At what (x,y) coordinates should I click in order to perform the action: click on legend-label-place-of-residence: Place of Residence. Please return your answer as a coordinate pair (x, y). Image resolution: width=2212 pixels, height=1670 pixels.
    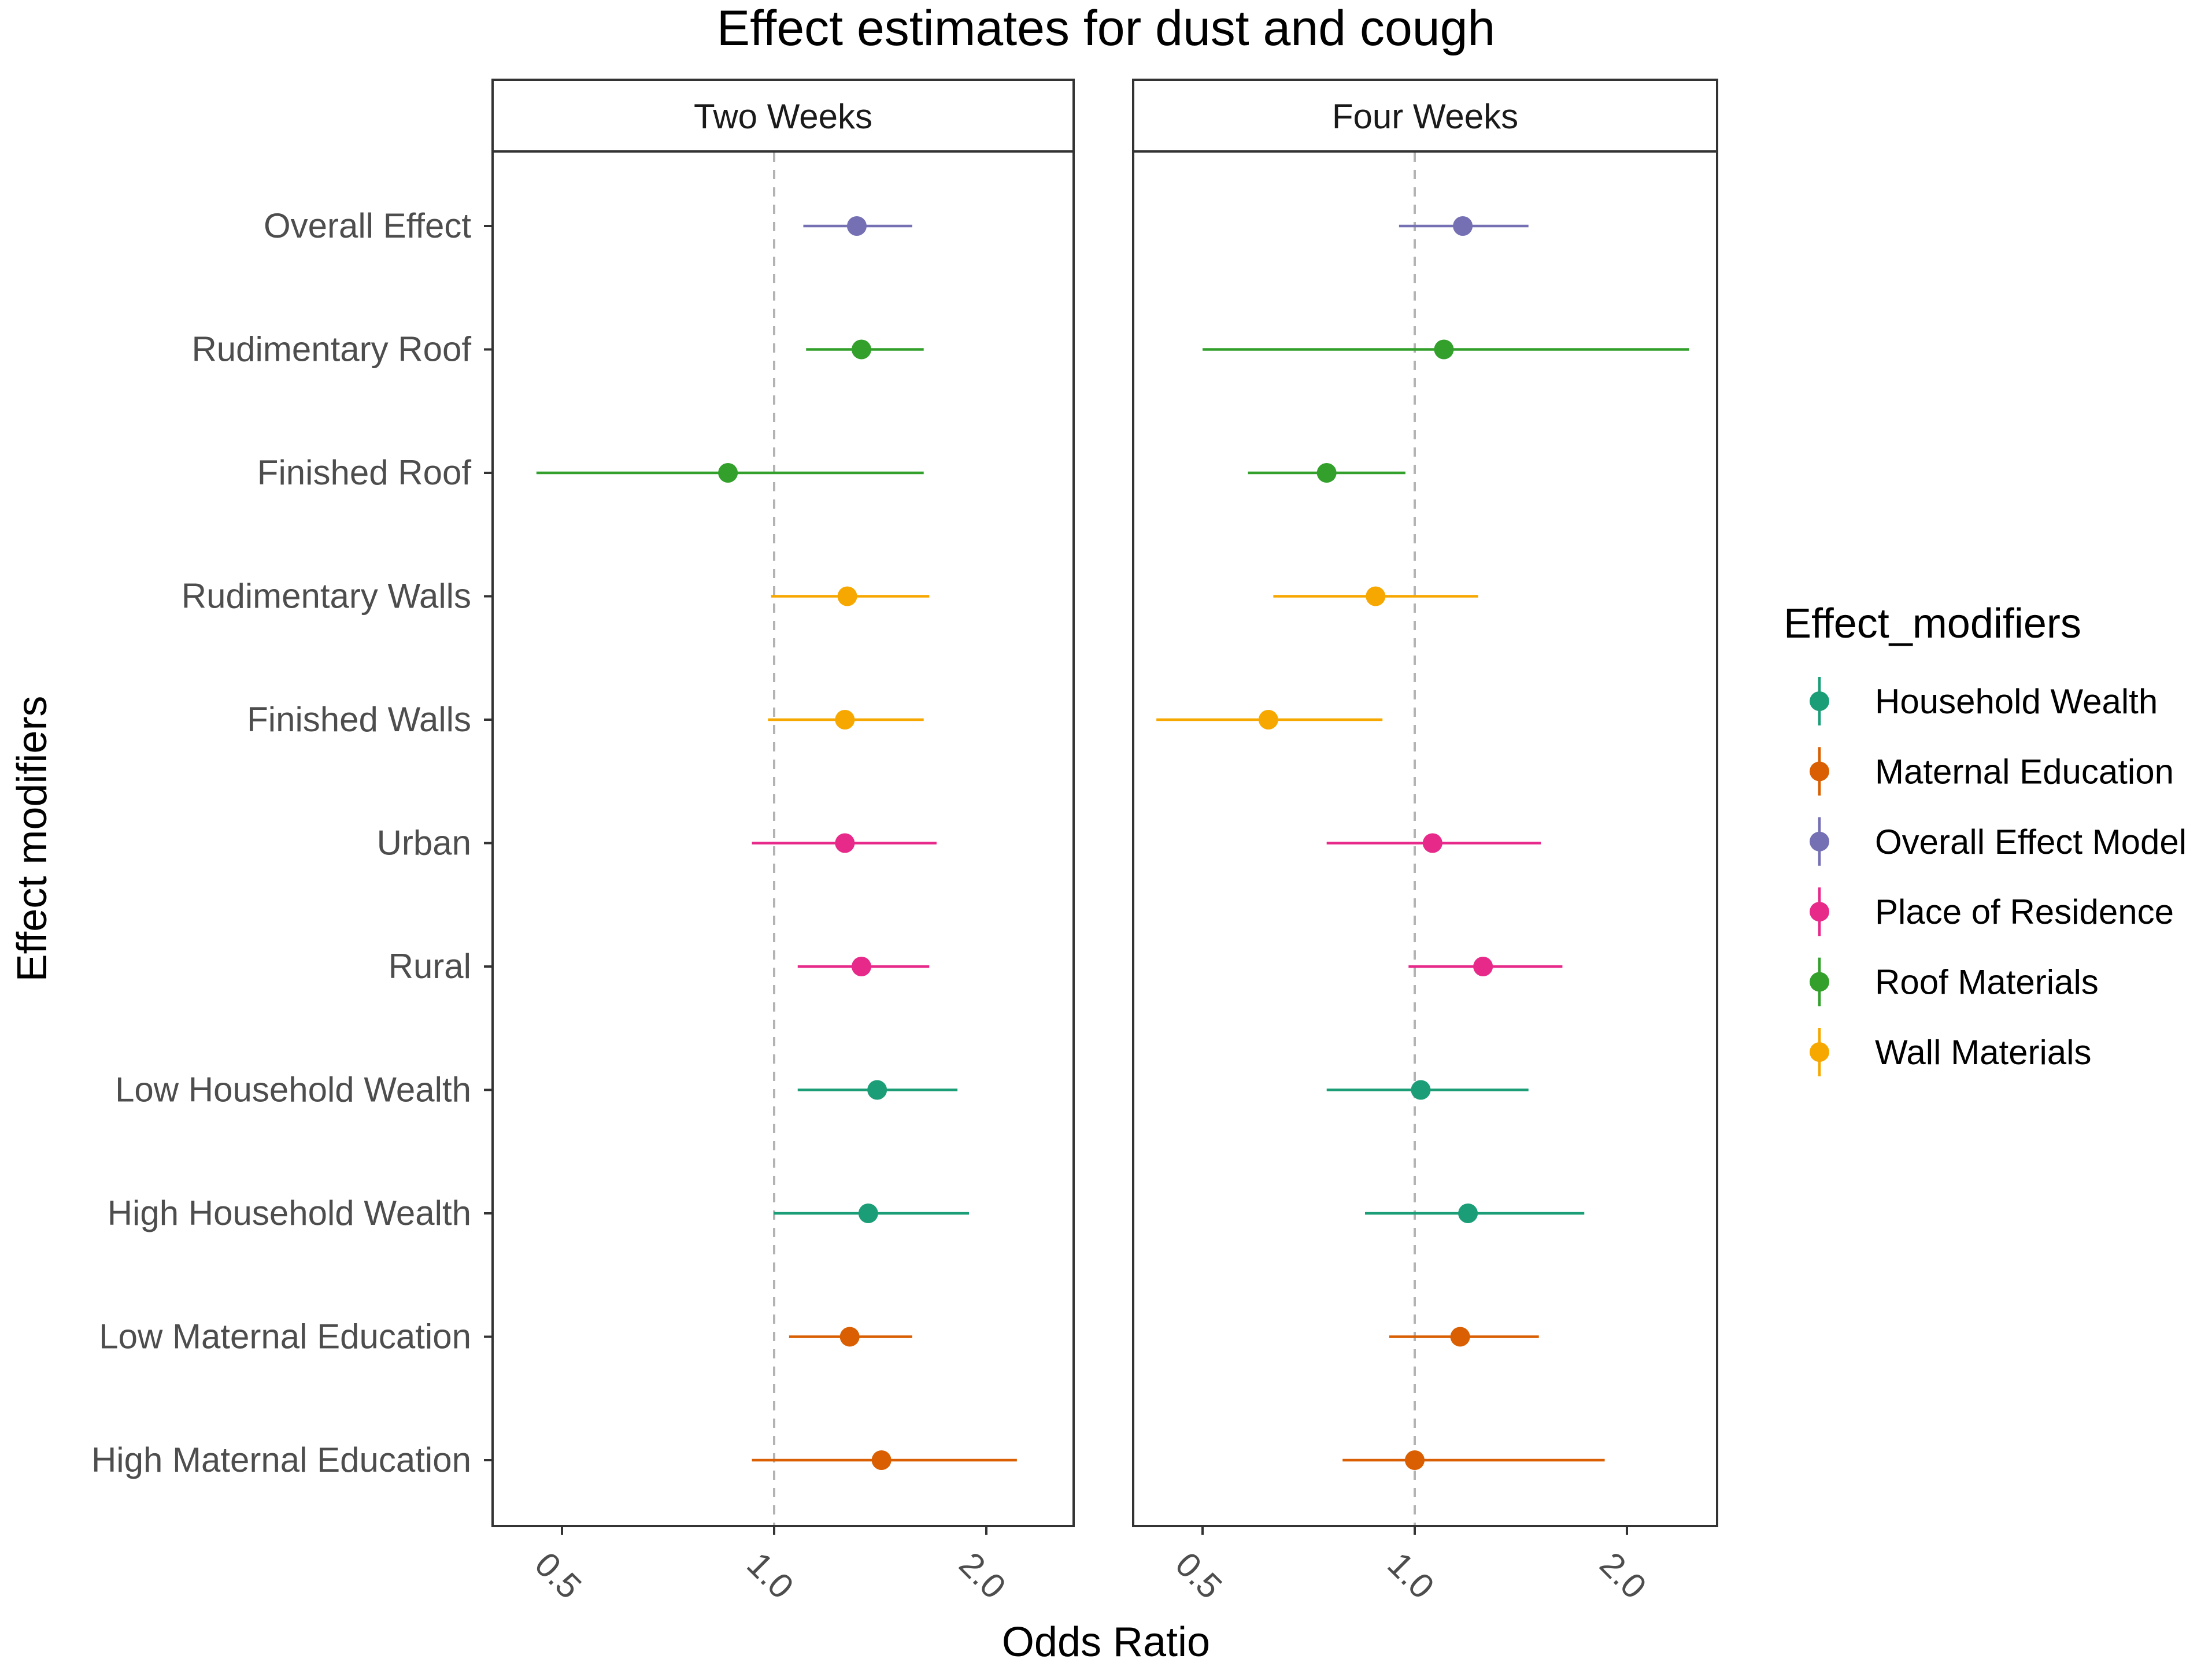
    Looking at the image, I should click on (2024, 912).